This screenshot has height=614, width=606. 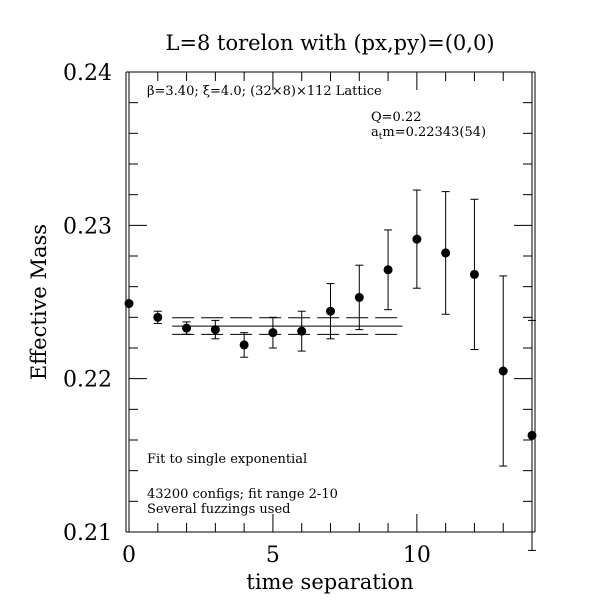 I want to click on y-tick-label: 0.22, so click(x=87, y=380).